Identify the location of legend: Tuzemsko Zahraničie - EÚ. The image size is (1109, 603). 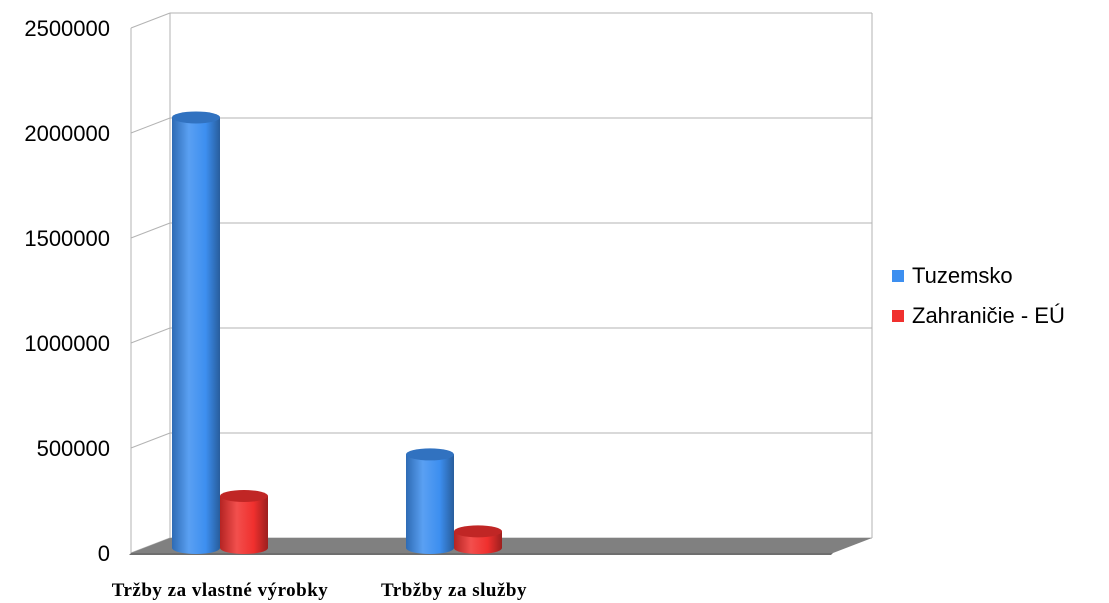
(978, 295).